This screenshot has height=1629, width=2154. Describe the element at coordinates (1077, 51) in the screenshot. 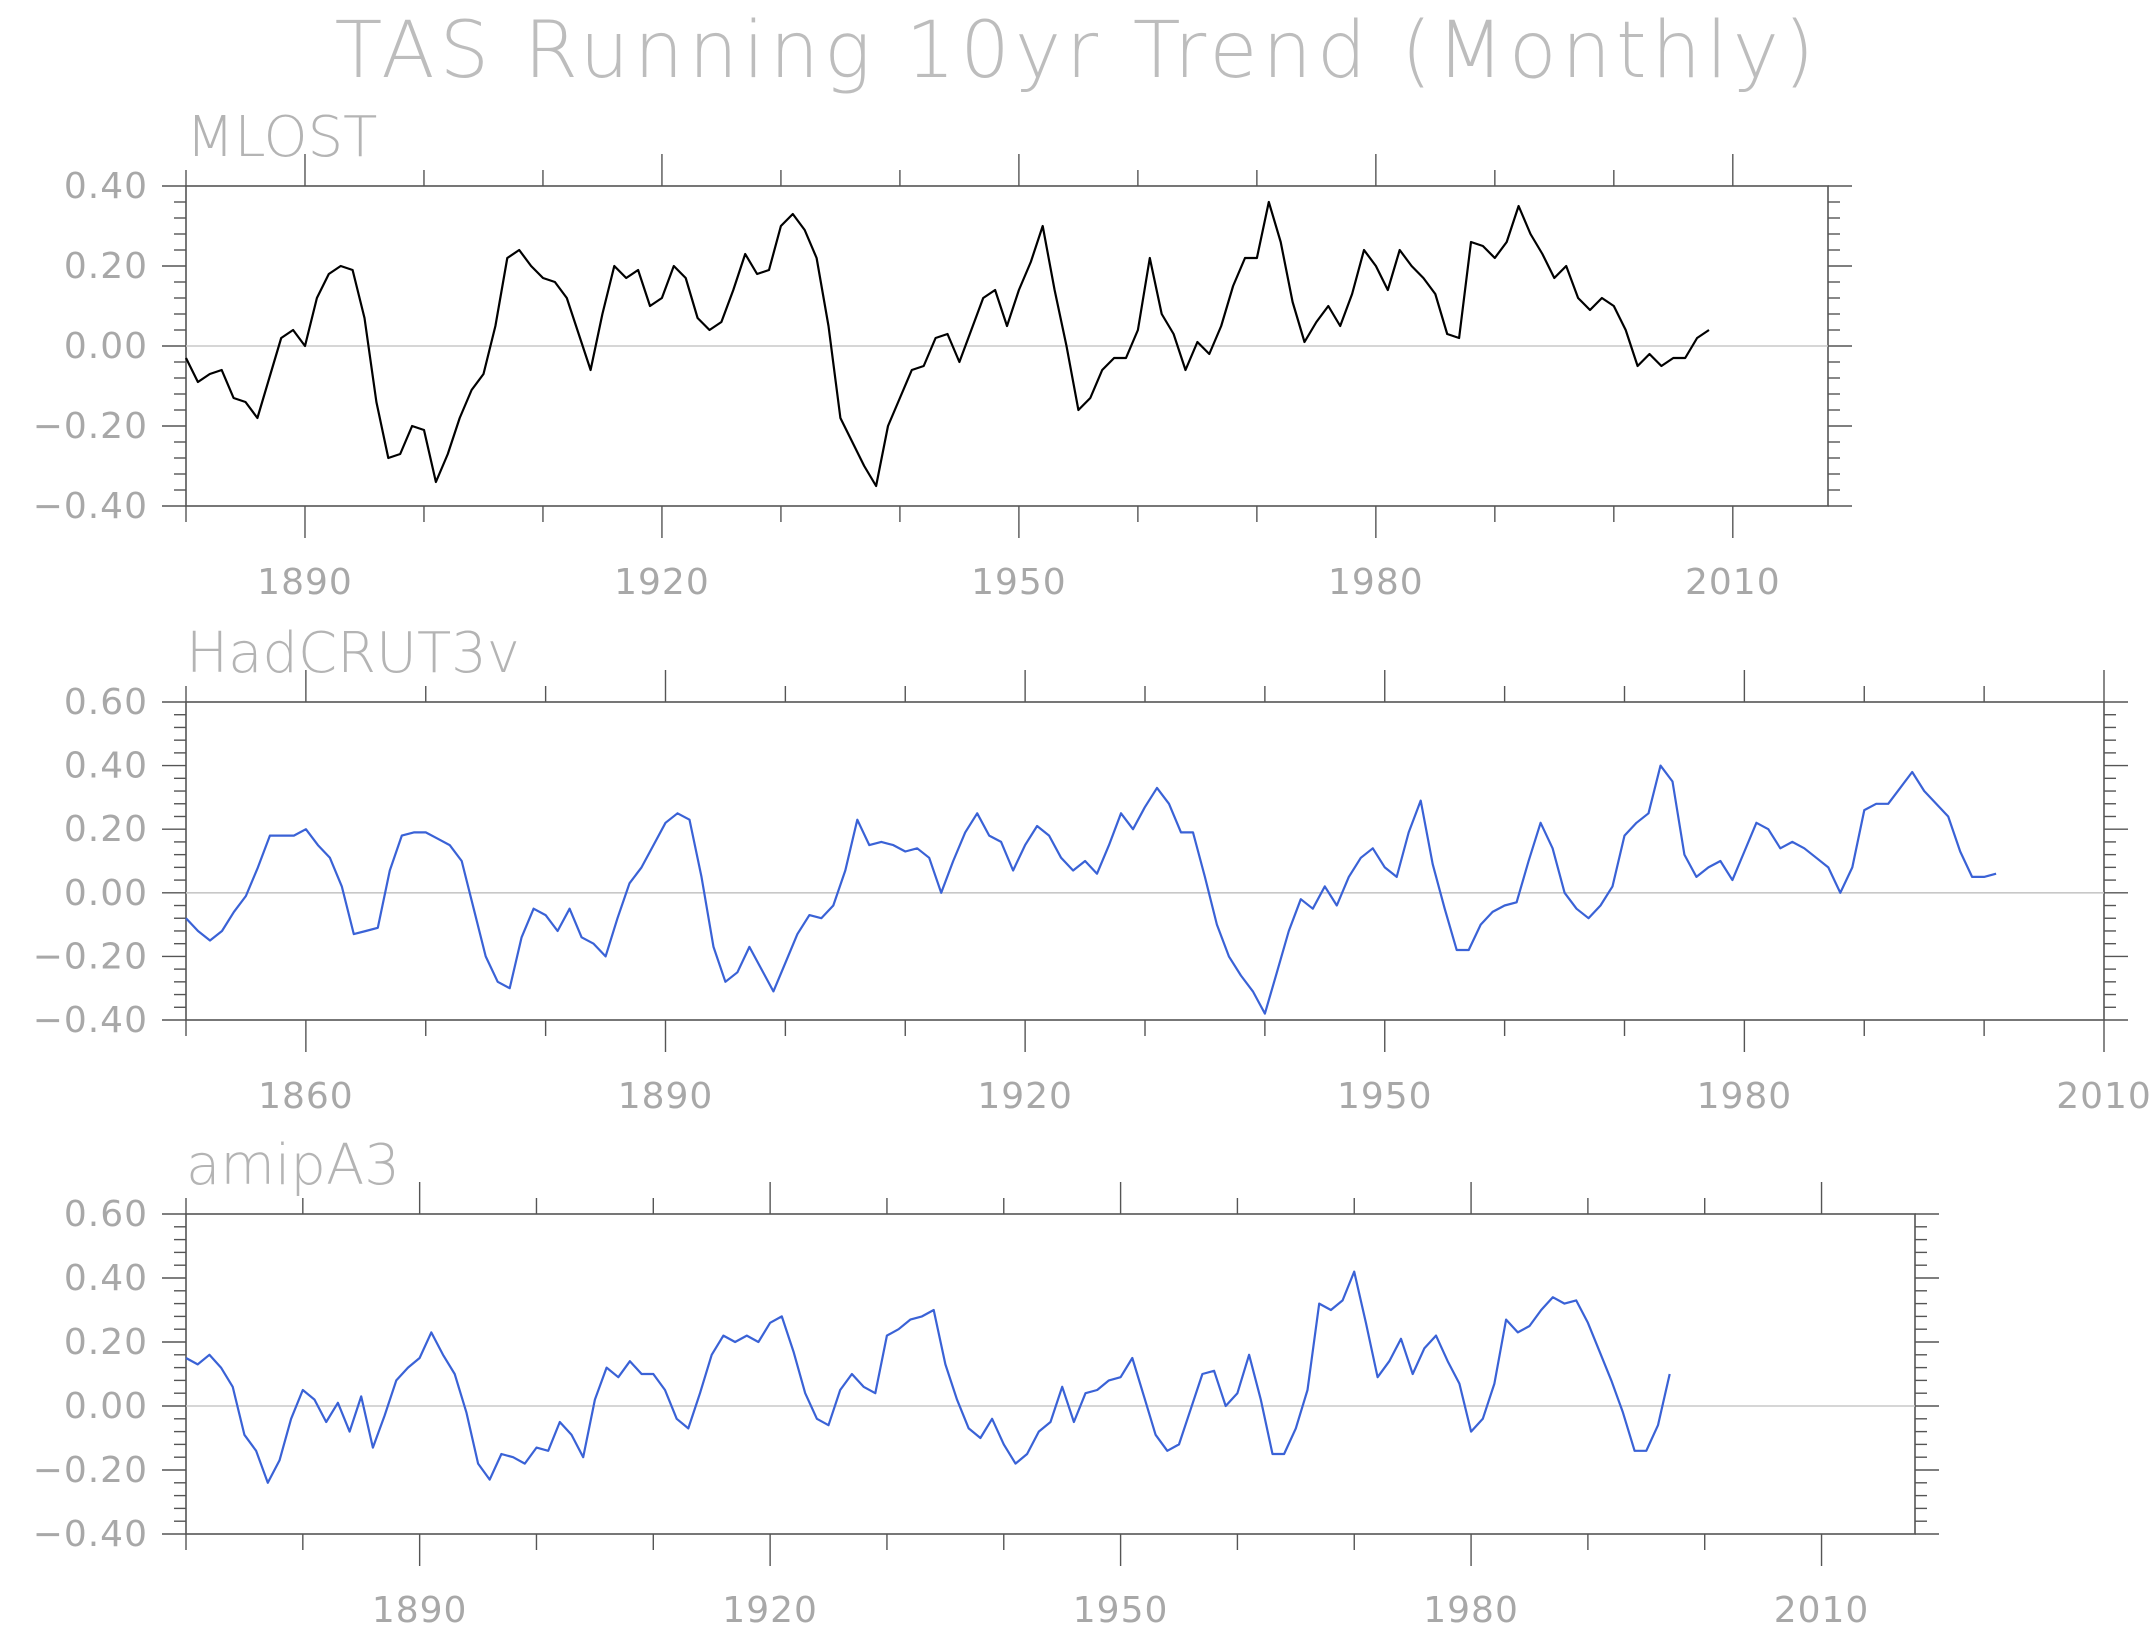

I see `main-title: TAS Running 10yr Trend (Monthly)` at that location.